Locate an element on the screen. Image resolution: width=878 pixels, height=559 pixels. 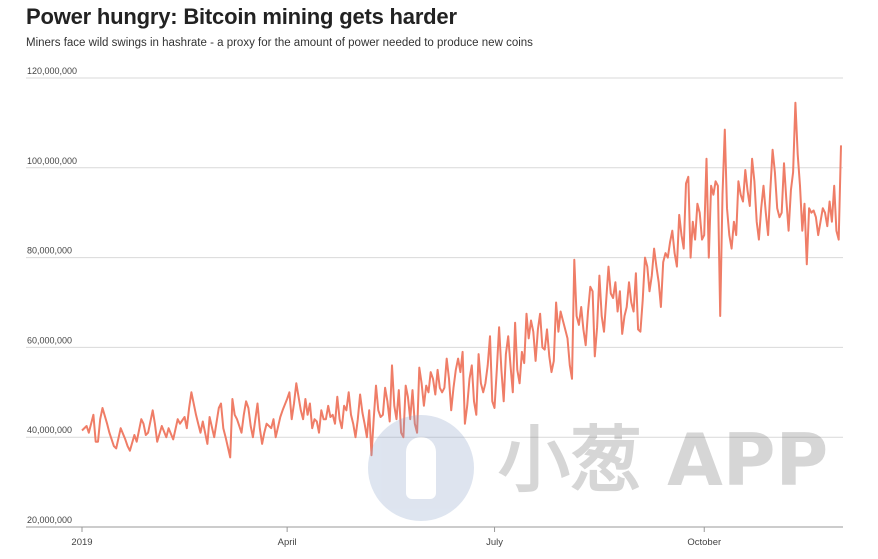
y-tick-label: 40,000,000 is located at coordinates (49, 430).